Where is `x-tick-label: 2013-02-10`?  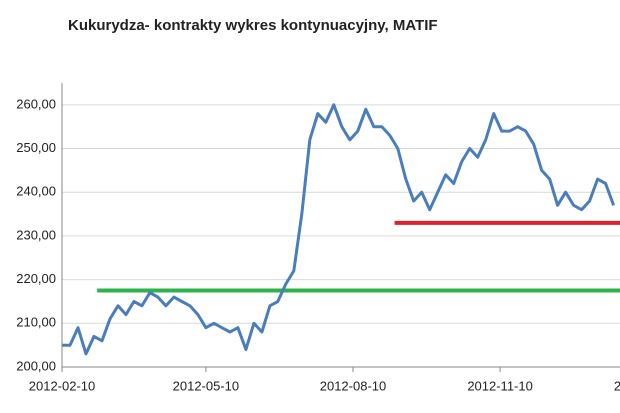
x-tick-label: 2013-02-10 is located at coordinates (617, 385).